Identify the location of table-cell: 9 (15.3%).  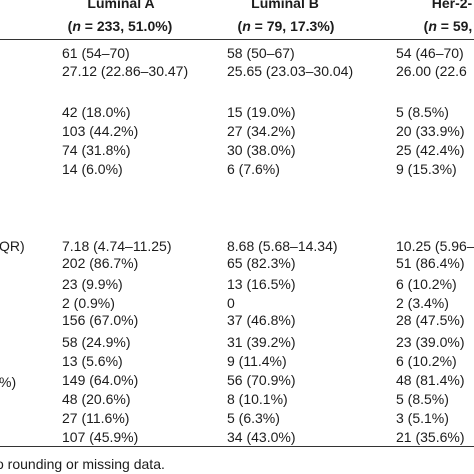
(426, 169).